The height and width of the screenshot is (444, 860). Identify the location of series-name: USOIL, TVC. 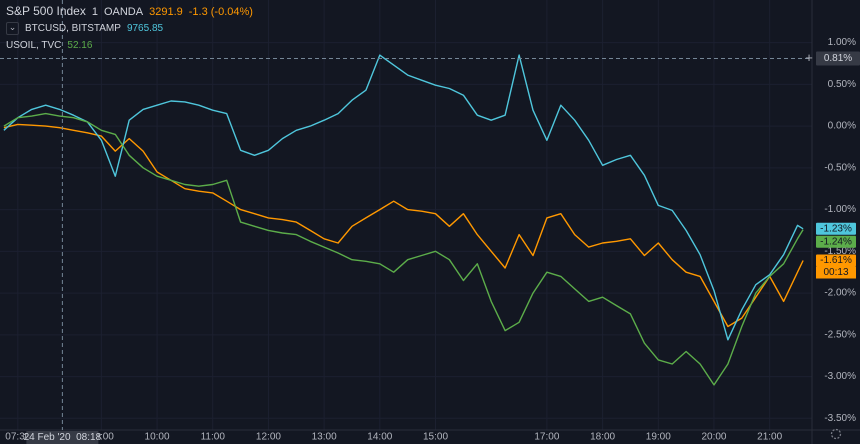
(34, 45).